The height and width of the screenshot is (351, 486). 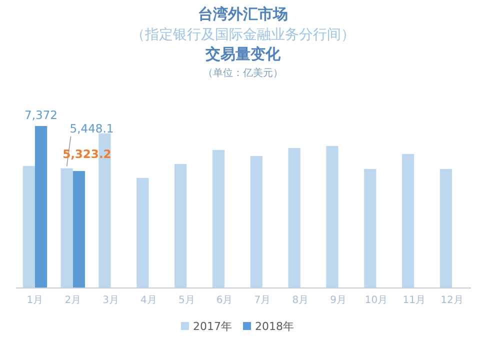 What do you see at coordinates (73, 300) in the screenshot?
I see `x-tick-label: 2月` at bounding box center [73, 300].